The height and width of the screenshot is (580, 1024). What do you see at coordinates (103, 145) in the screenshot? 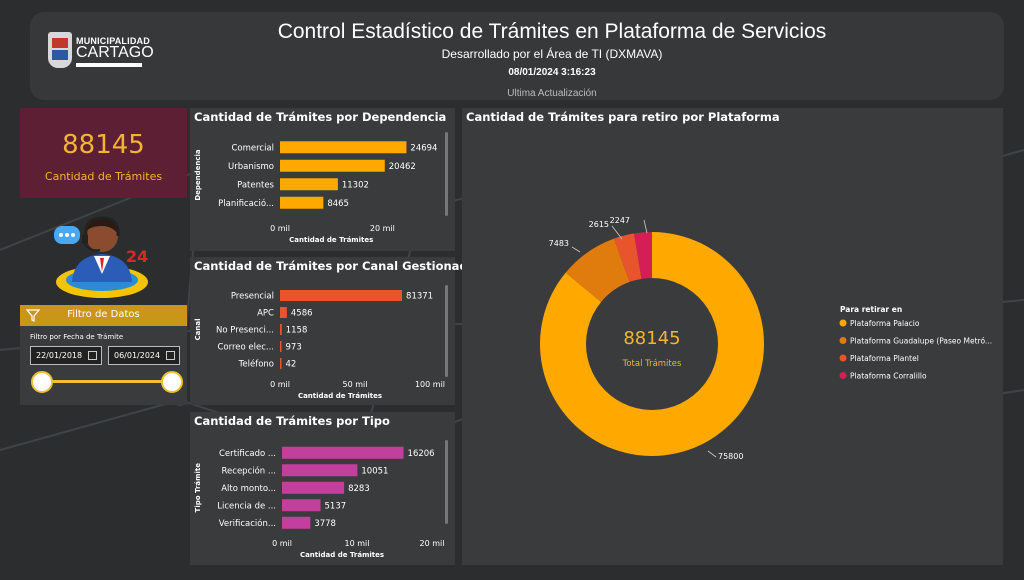
I see `kpi-value: 88145` at bounding box center [103, 145].